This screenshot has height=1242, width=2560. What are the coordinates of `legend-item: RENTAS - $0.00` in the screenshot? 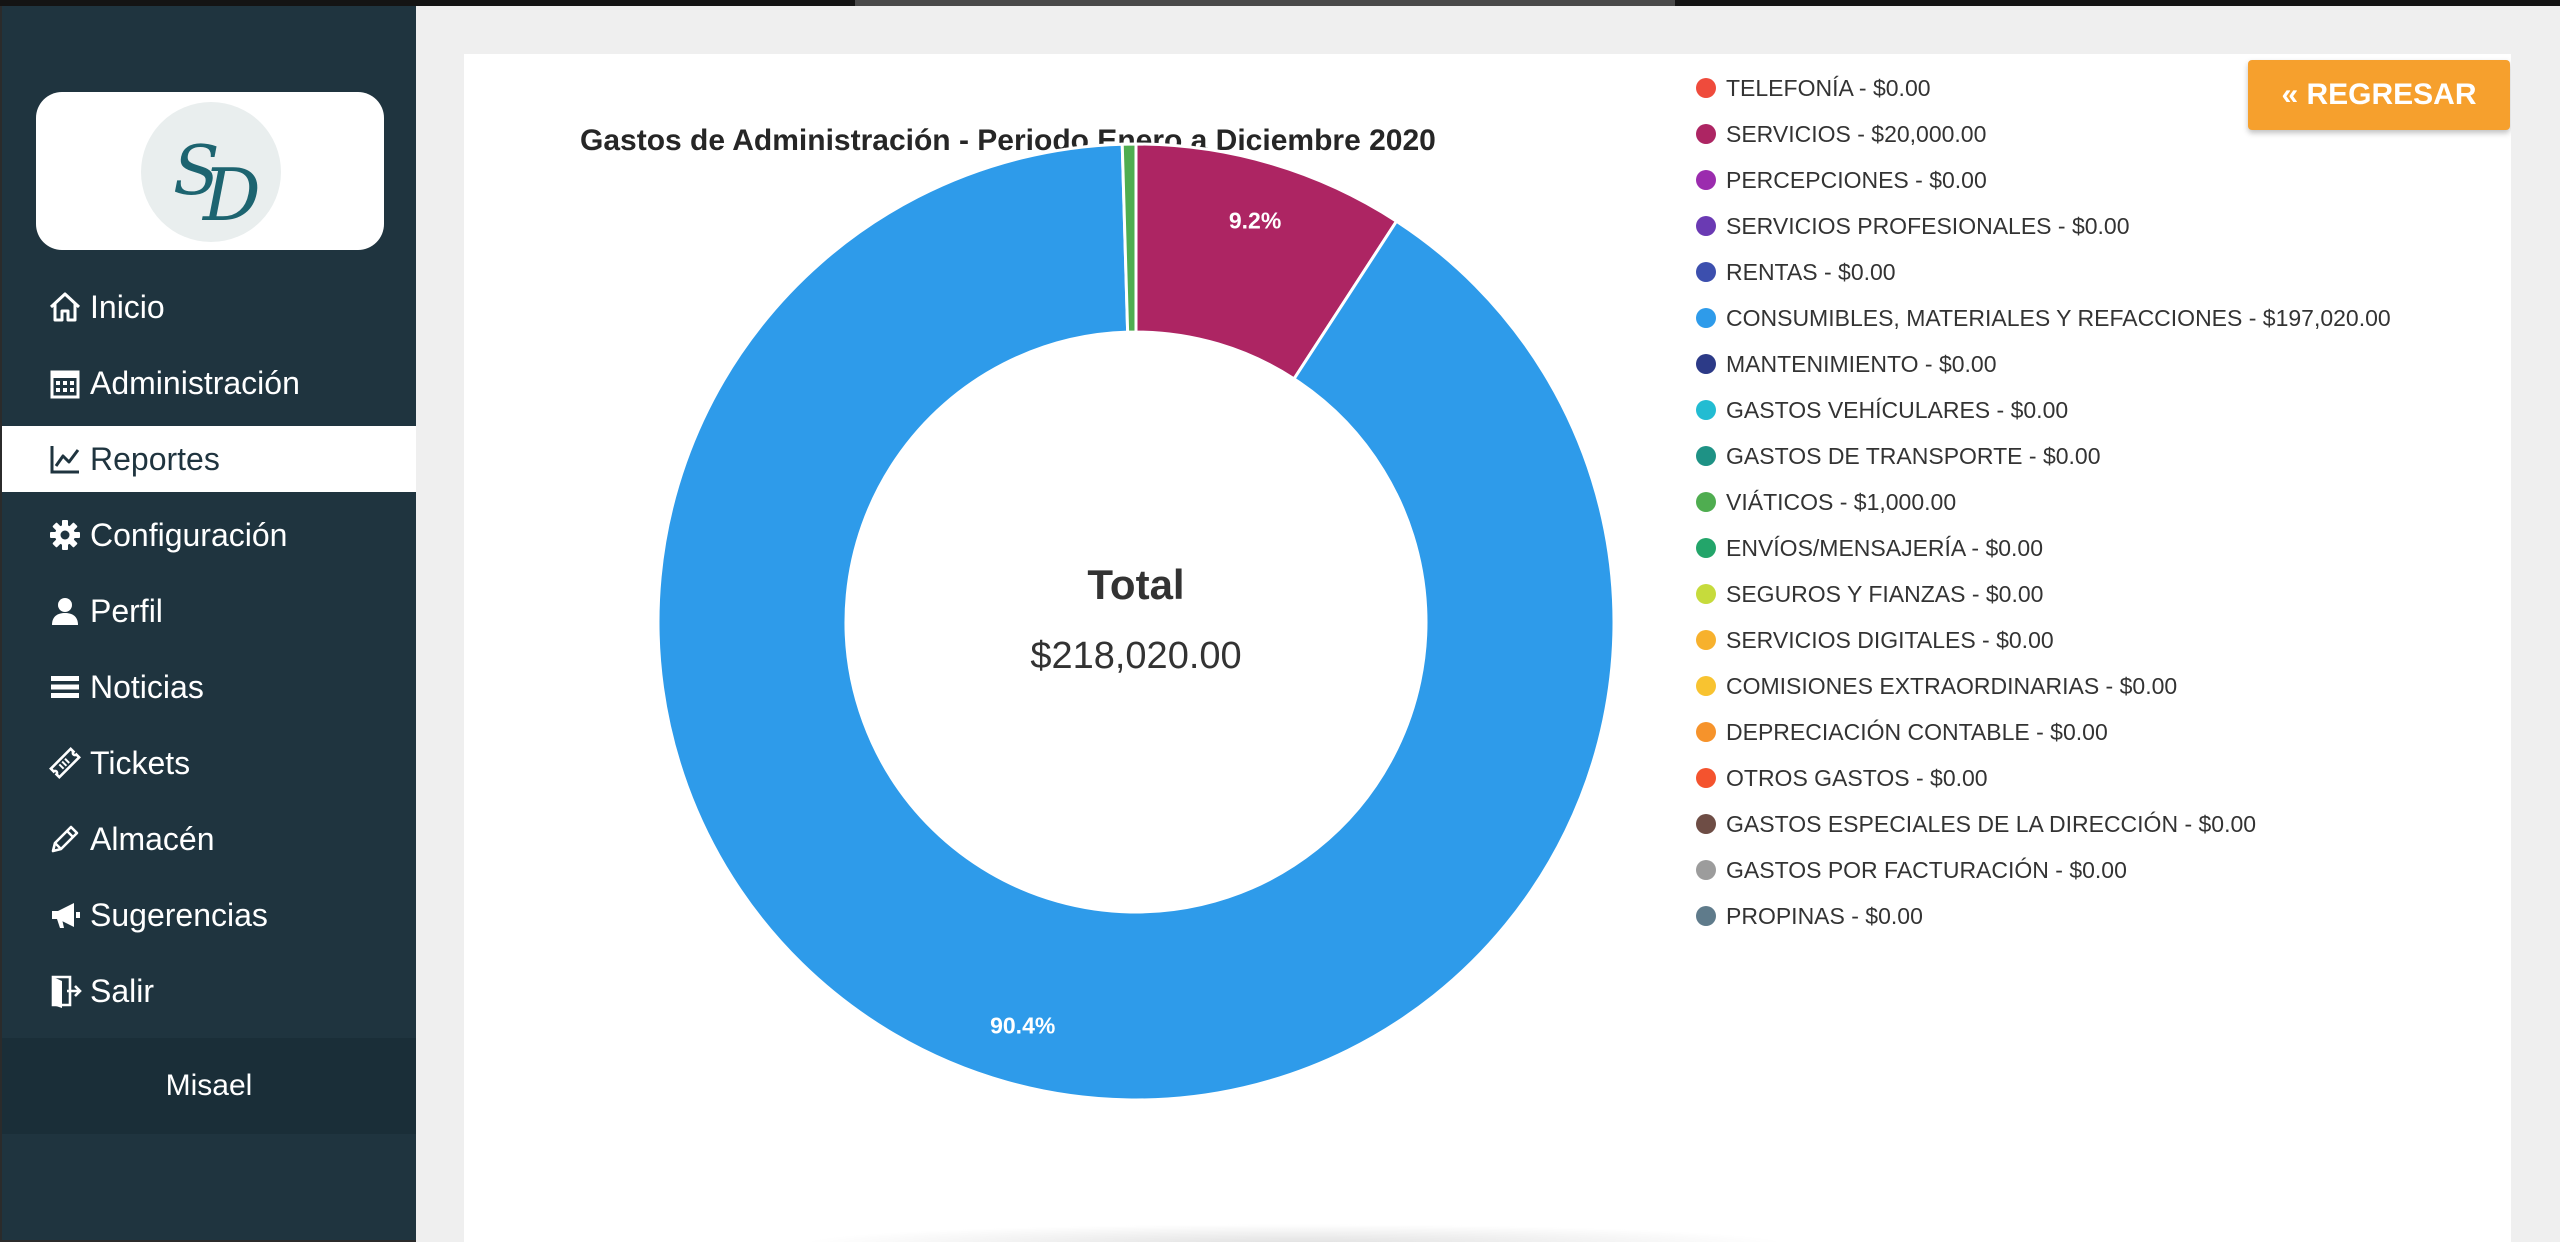 It's located at (2096, 272).